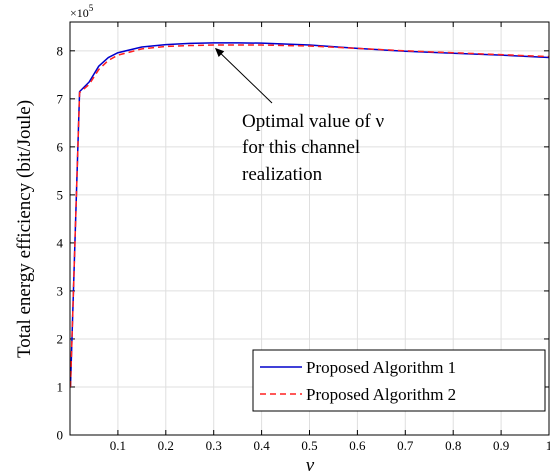 The image size is (550, 474). I want to click on legend-box, so click(399, 380).